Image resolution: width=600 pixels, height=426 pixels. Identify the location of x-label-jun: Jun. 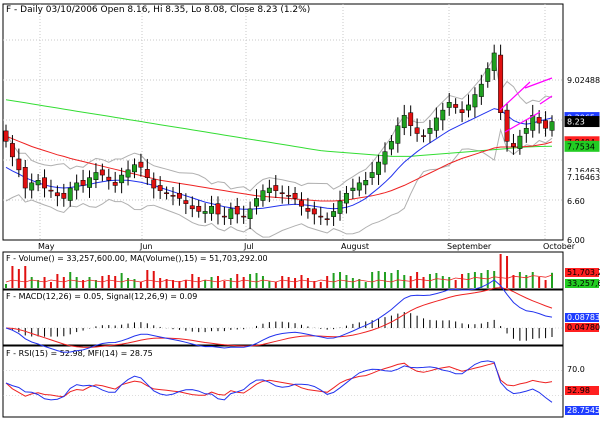
(146, 246).